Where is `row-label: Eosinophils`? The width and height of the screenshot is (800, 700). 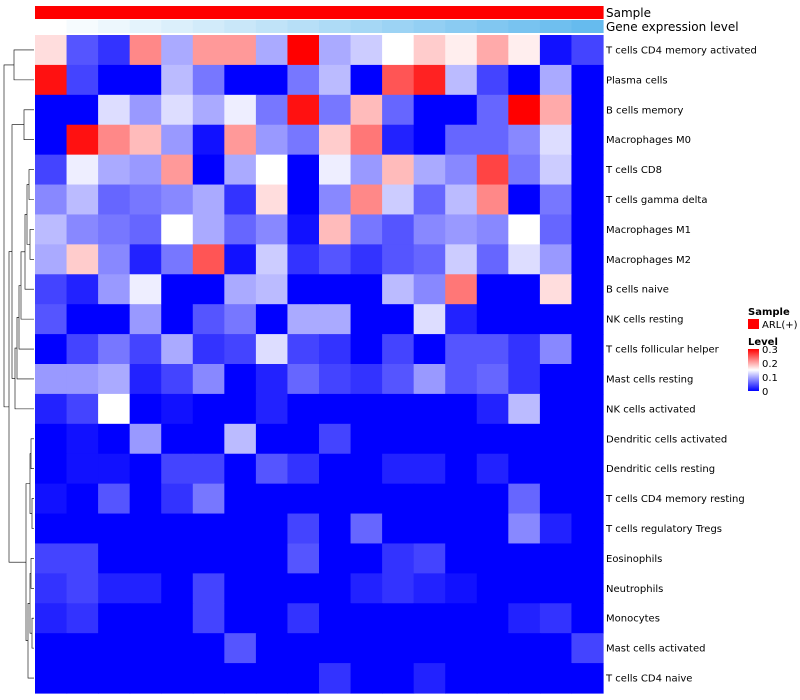
row-label: Eosinophils is located at coordinates (634, 559).